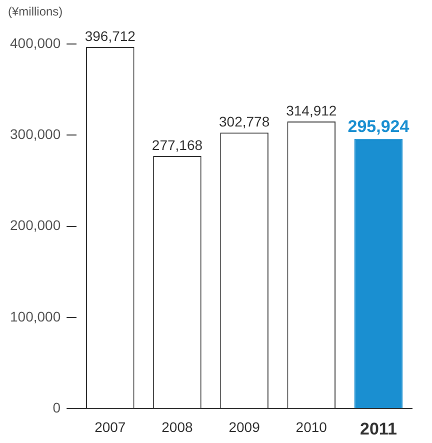 This screenshot has height=443, width=432. I want to click on x-tick-label: 2011, so click(378, 428).